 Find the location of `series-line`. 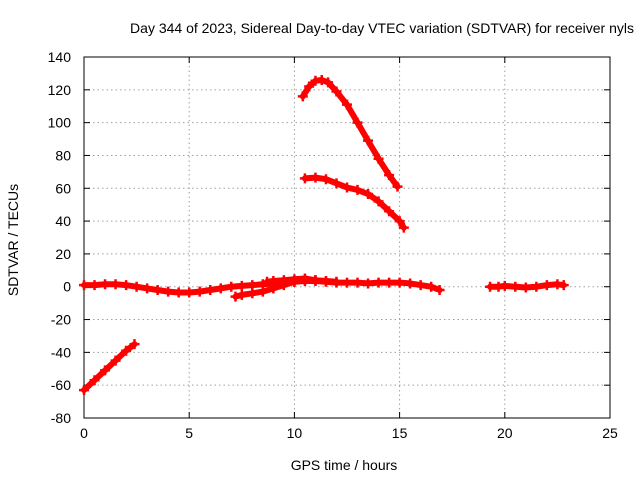

series-line is located at coordinates (354, 202).